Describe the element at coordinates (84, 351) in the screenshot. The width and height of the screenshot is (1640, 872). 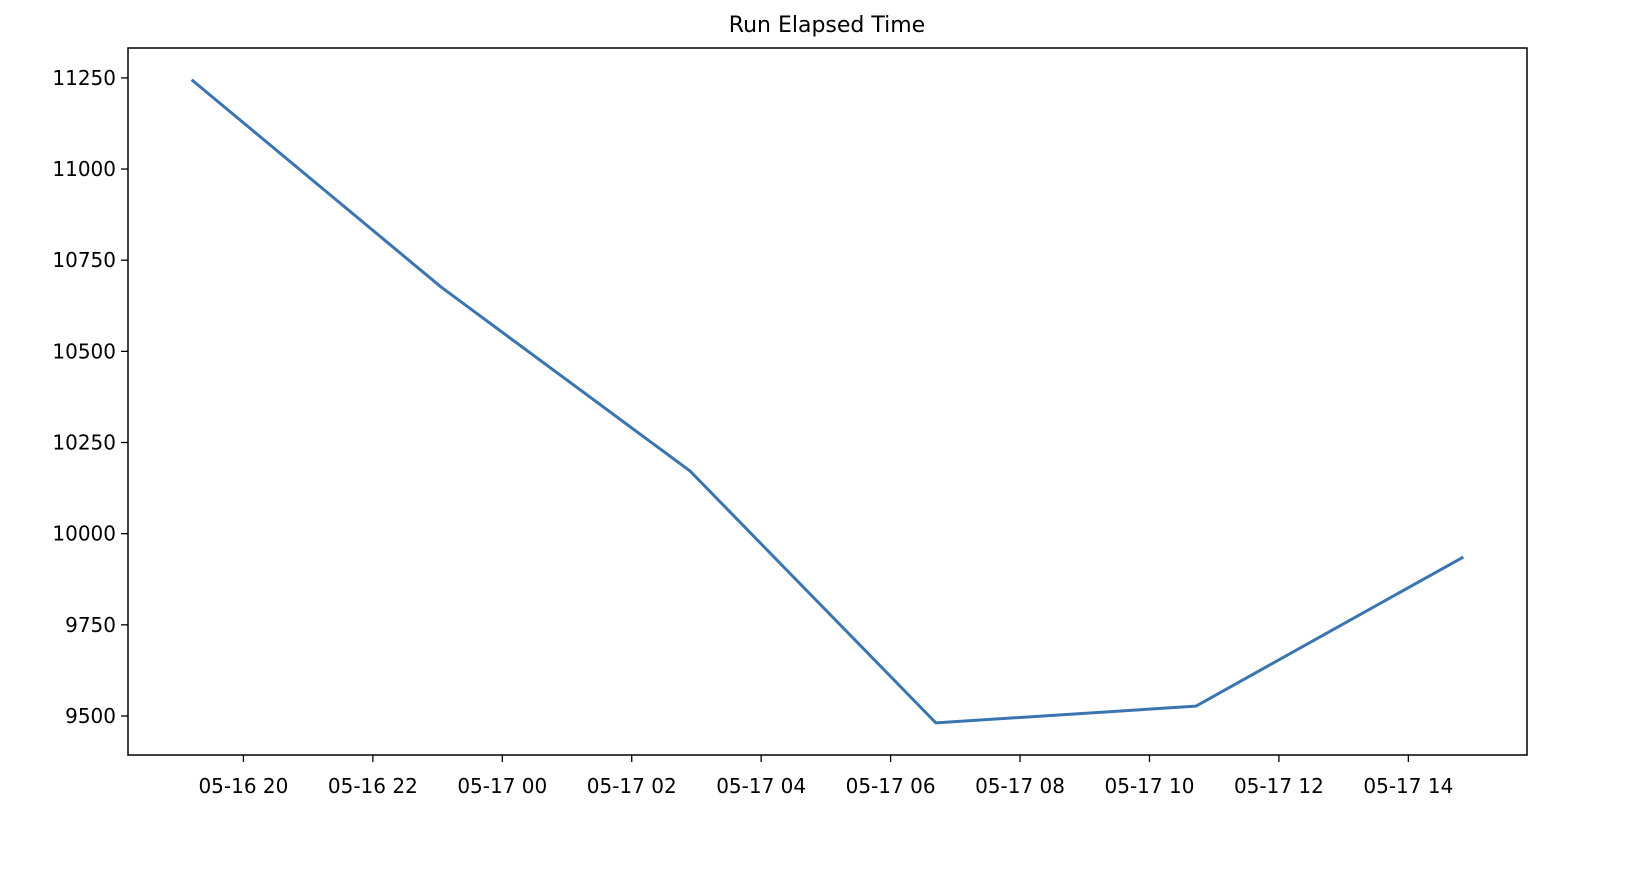
I see `y-tick-label: 10500` at that location.